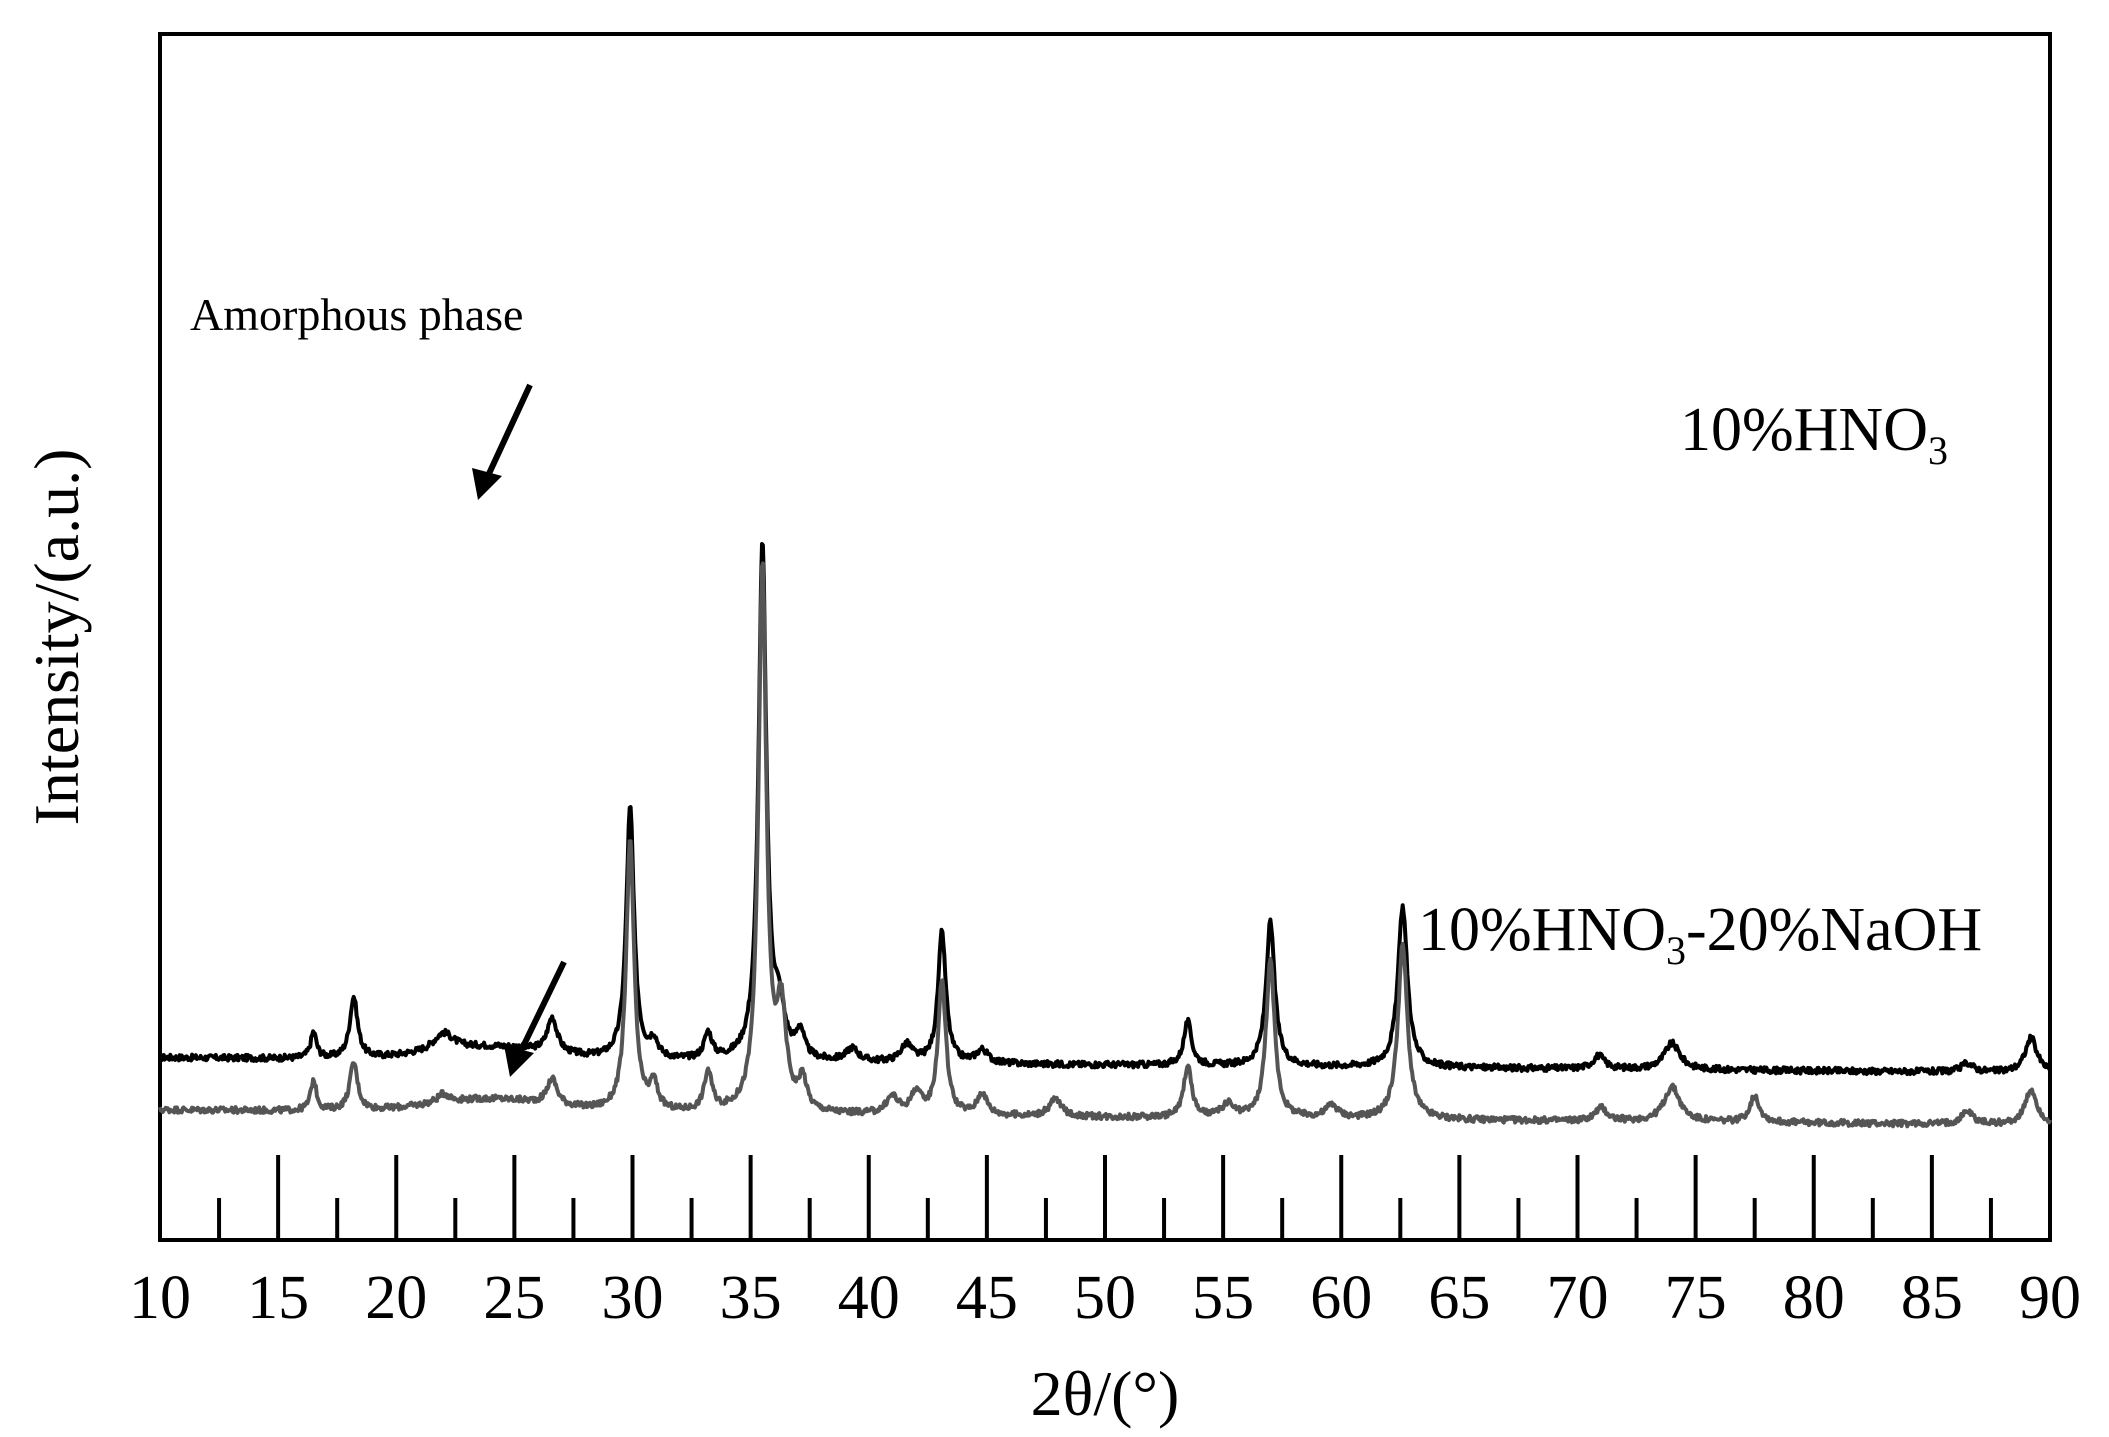  Describe the element at coordinates (535, 1018) in the screenshot. I see `arrow-icon-amorphous-bottom` at that location.